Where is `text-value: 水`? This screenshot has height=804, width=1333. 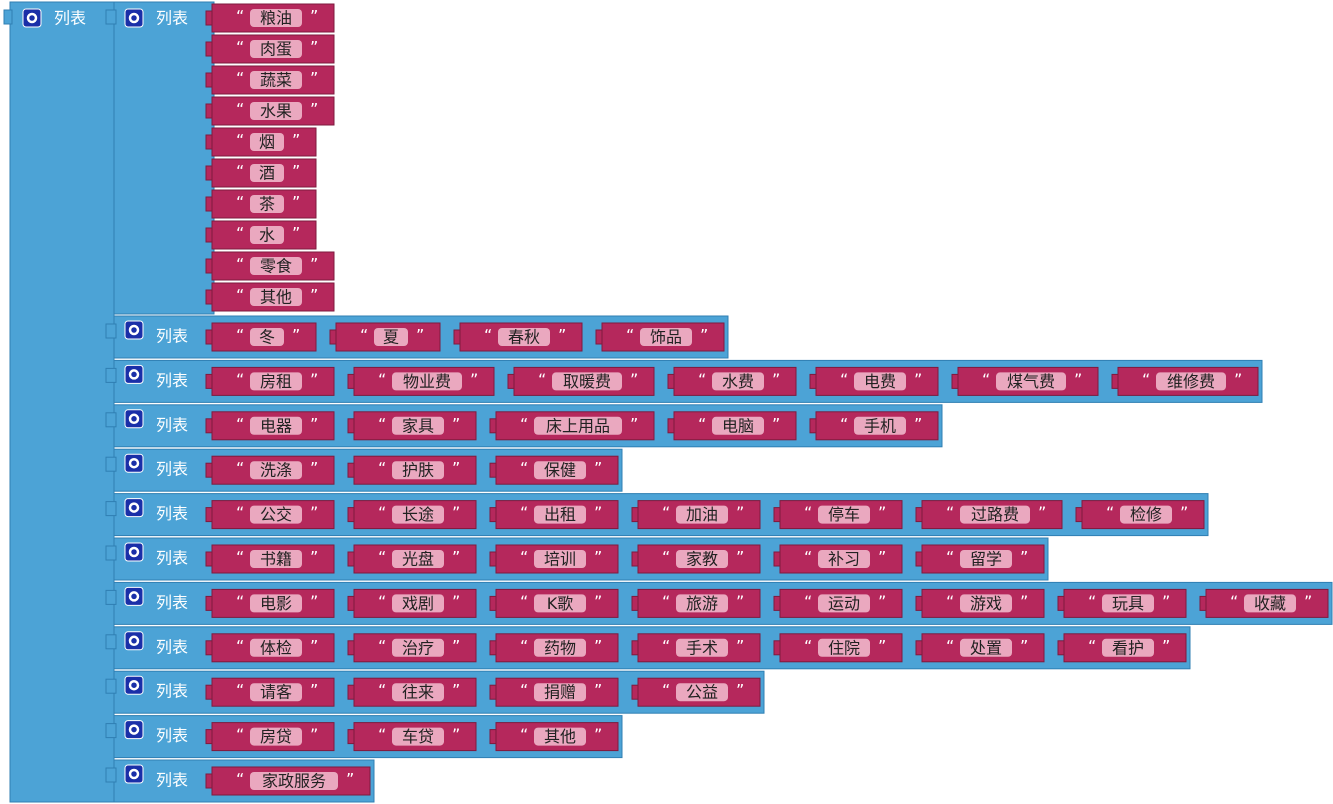
text-value: 水 is located at coordinates (267, 235).